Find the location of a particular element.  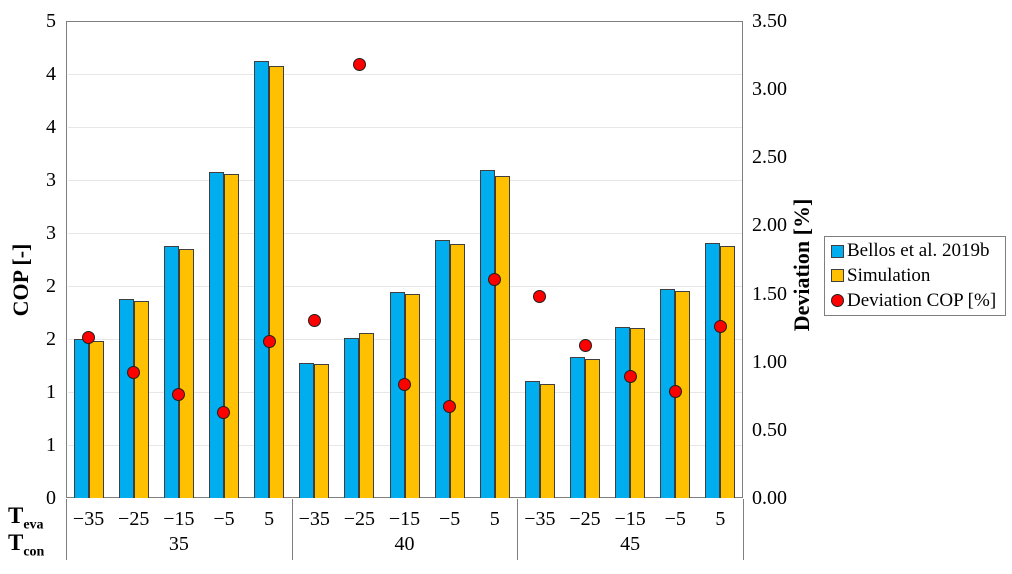

right-axis-tick-label: 3.00 is located at coordinates (769, 89).